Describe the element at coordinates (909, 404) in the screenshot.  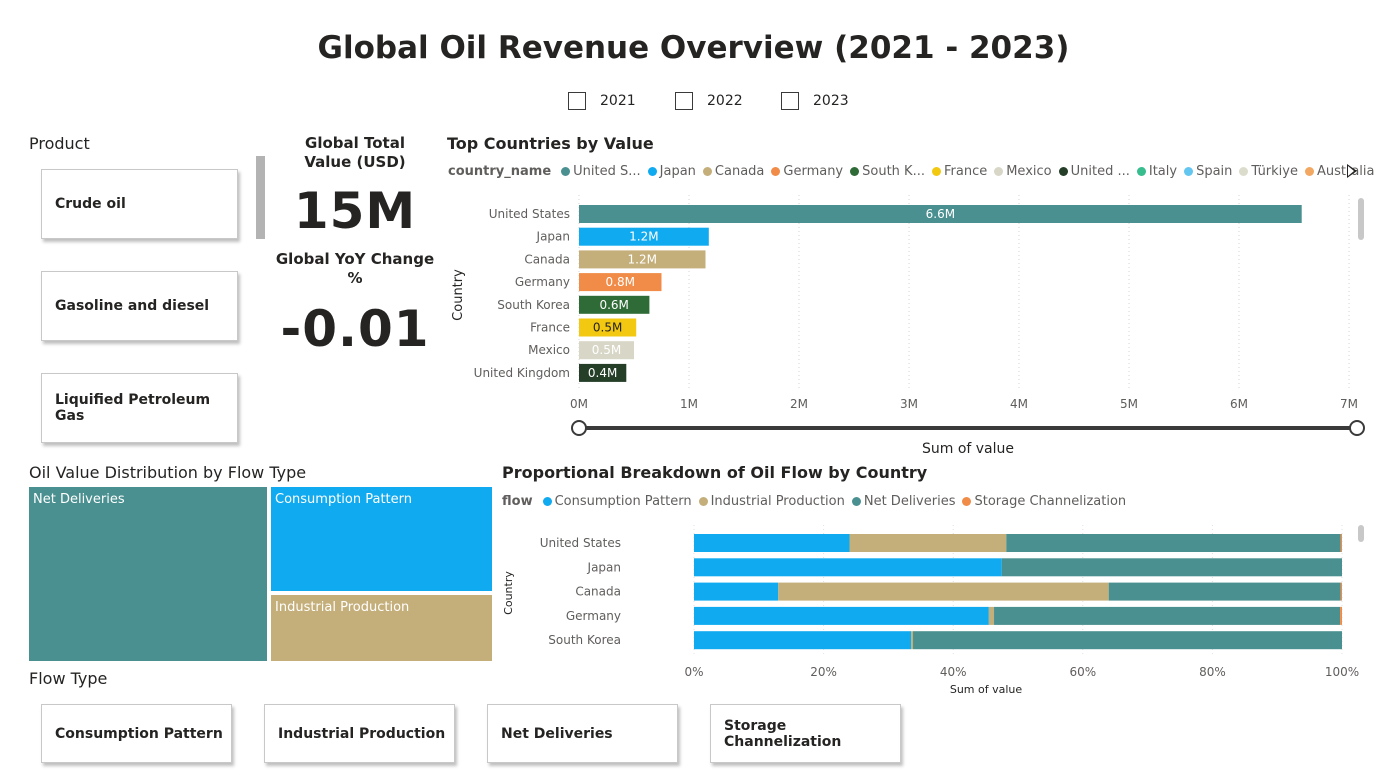
I see `x-tick-label: 3M` at that location.